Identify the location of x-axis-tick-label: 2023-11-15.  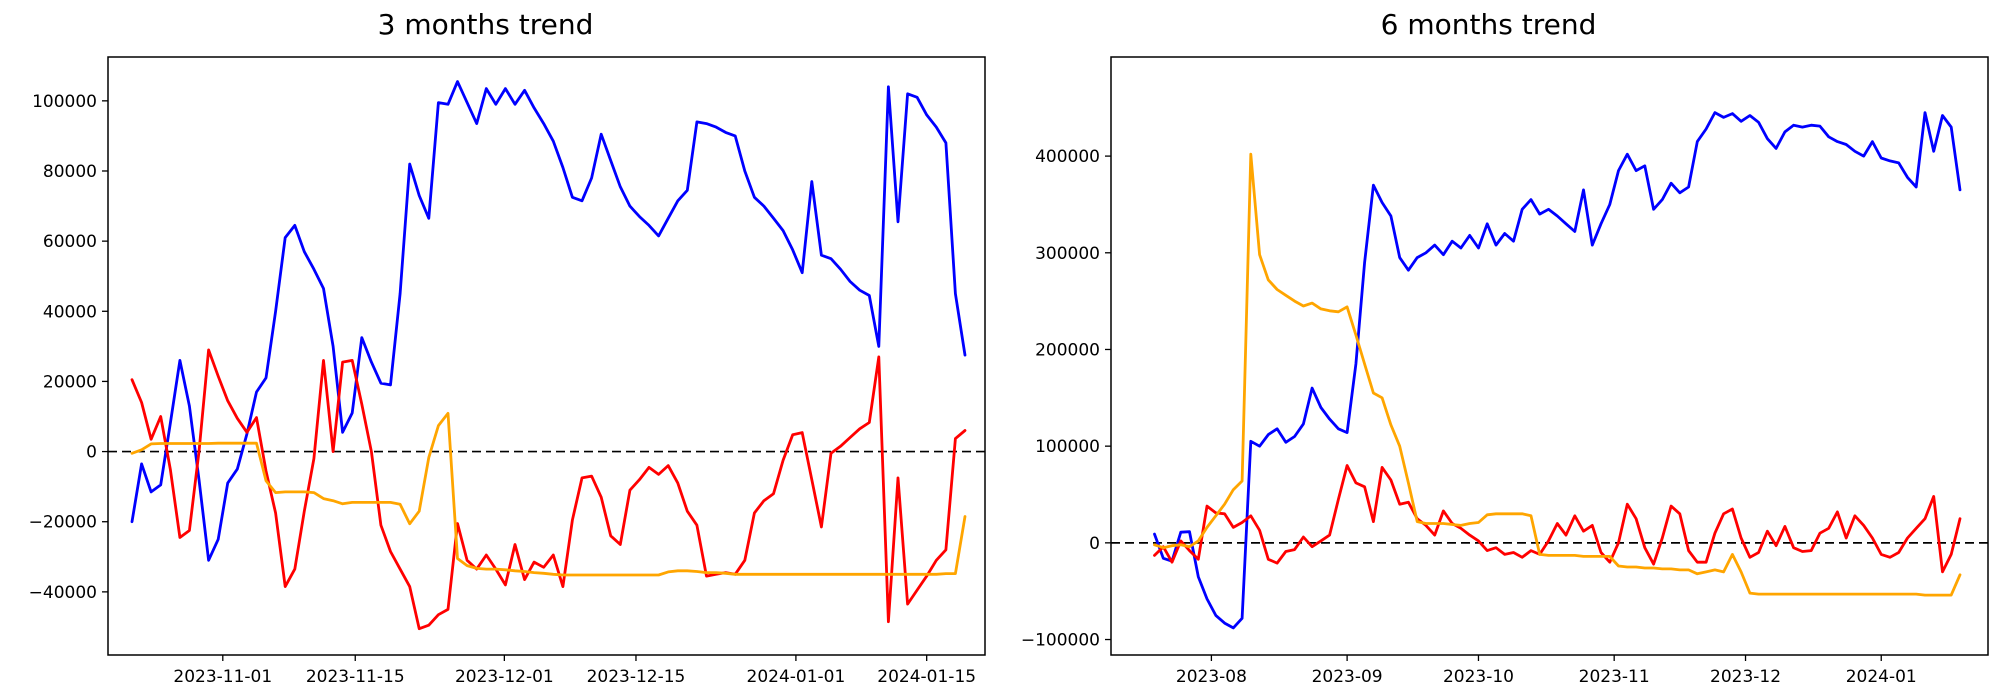
(355, 677).